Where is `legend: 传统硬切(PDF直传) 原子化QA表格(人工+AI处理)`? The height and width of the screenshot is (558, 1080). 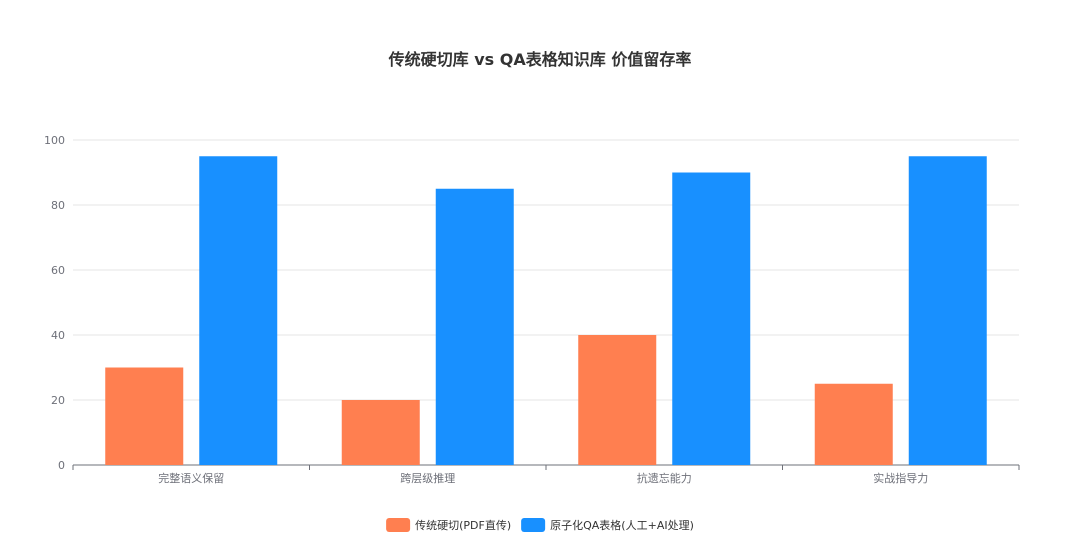 legend: 传统硬切(PDF直传) 原子化QA表格(人工+AI处理) is located at coordinates (540, 525).